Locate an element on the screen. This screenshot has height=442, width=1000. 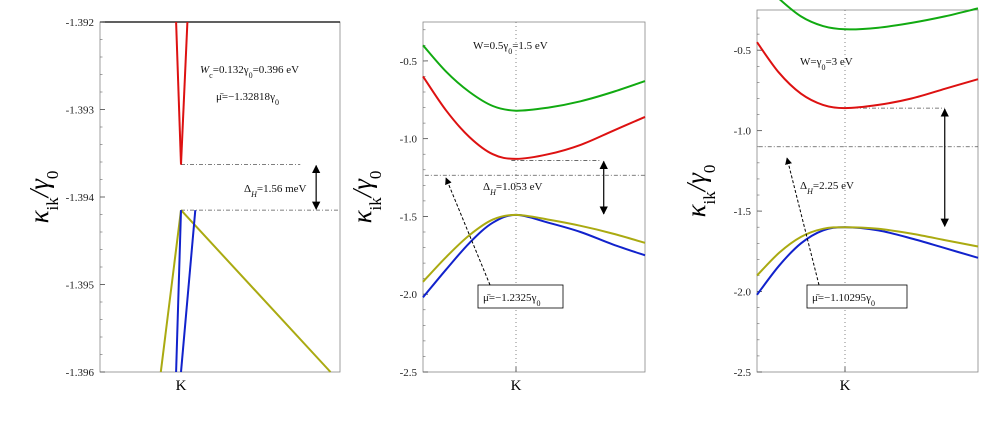
gap-value: =2.25 eV is located at coordinates (833, 186).